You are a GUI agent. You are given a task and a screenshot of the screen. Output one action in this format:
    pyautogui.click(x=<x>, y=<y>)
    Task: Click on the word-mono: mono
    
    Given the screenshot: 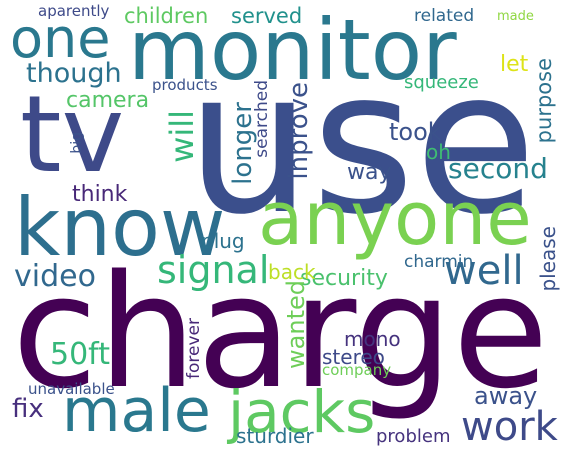 What is the action you would take?
    pyautogui.click(x=372, y=339)
    